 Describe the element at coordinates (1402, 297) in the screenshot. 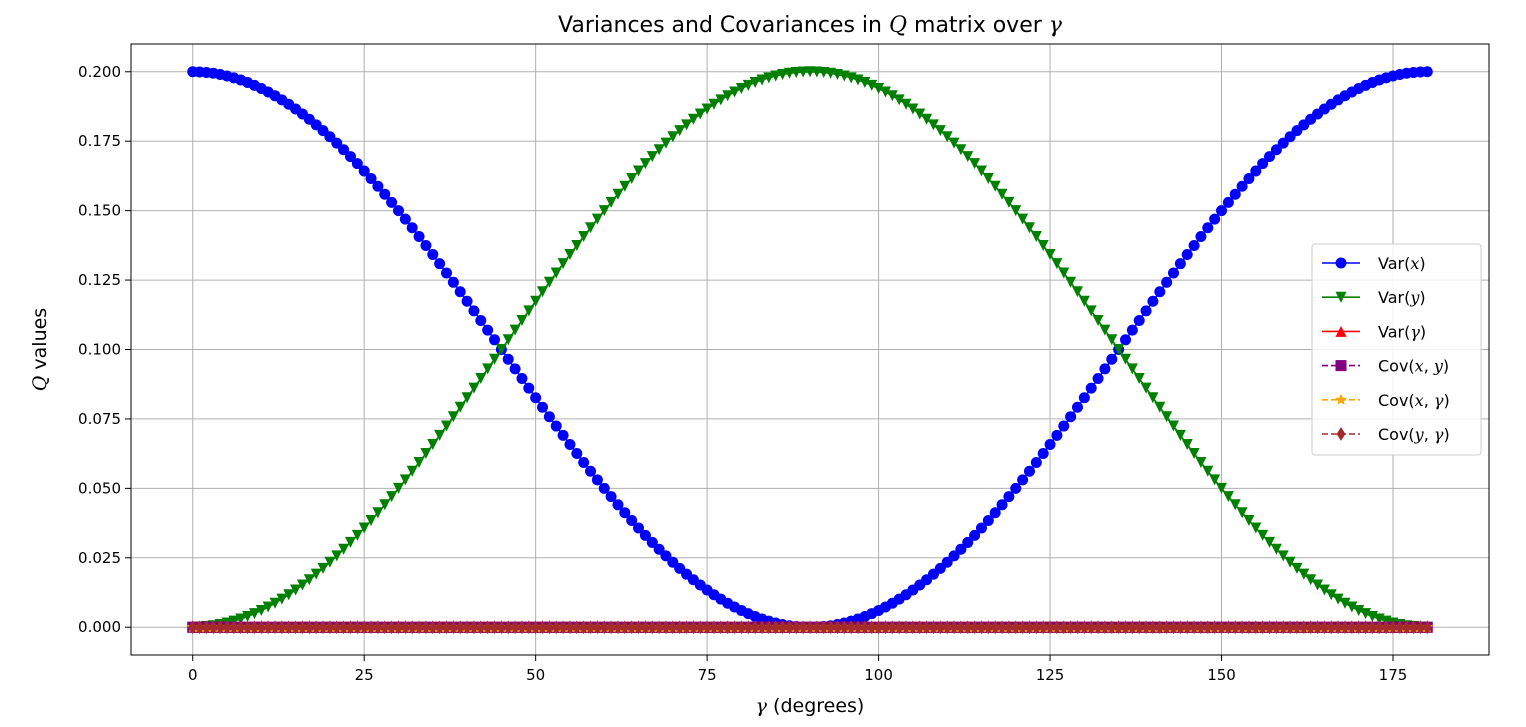

I see `legend-label: Var(y)` at that location.